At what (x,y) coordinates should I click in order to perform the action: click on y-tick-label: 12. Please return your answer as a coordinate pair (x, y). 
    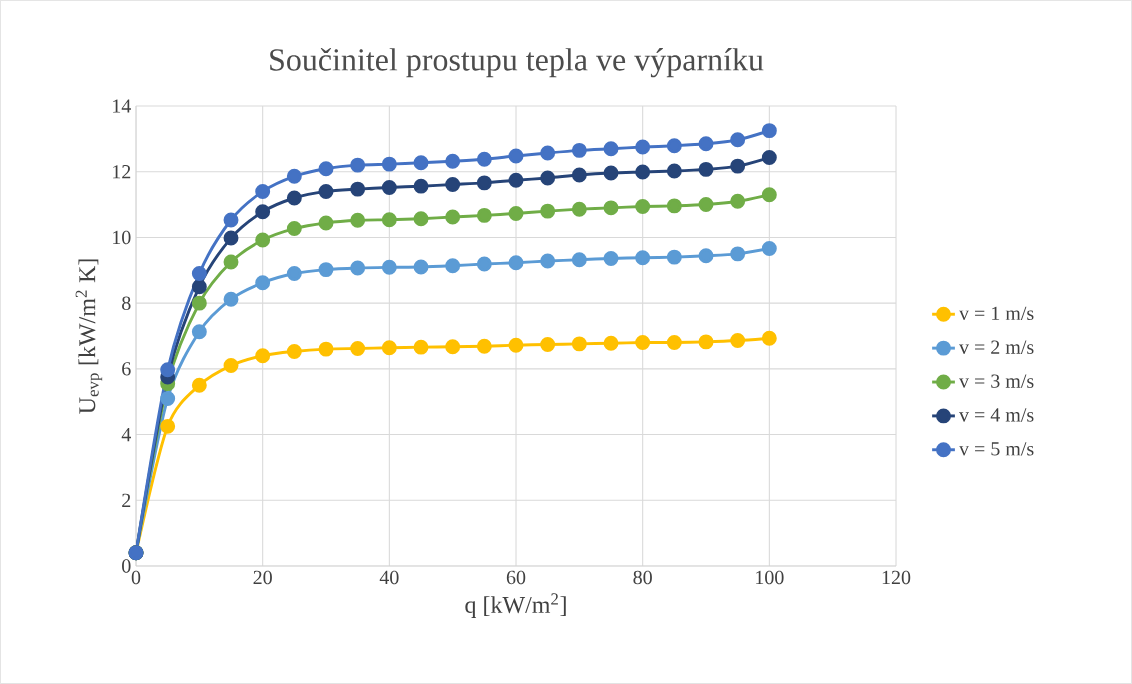
    Looking at the image, I should click on (122, 172).